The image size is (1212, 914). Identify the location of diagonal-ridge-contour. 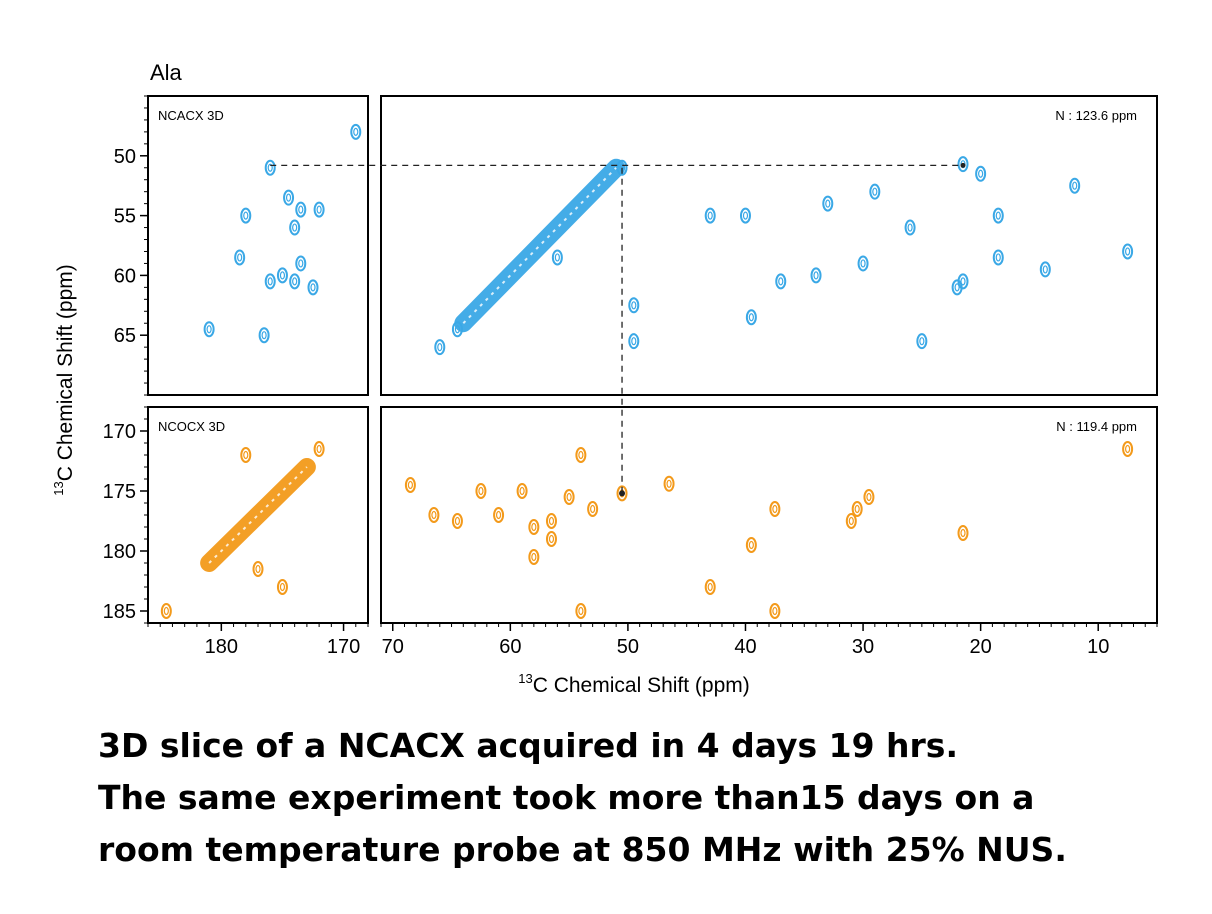
(258, 515).